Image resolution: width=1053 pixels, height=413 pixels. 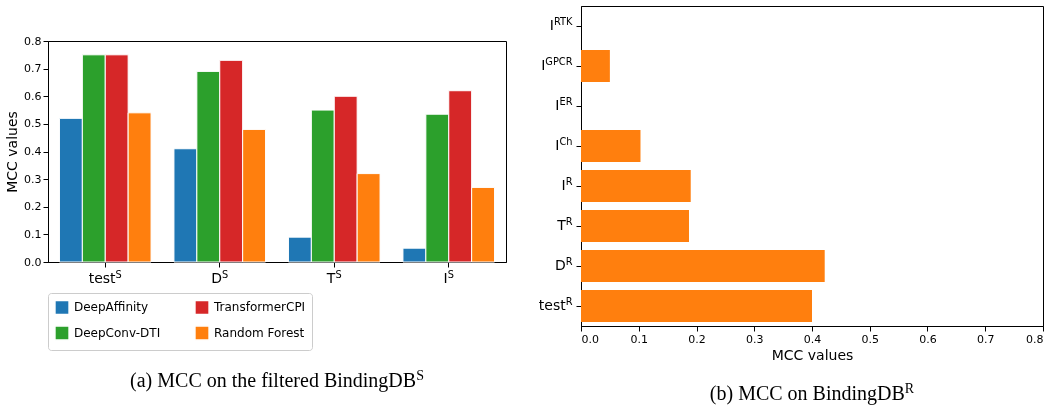 I want to click on legend-label: DeepConv-DTI, so click(x=117, y=333).